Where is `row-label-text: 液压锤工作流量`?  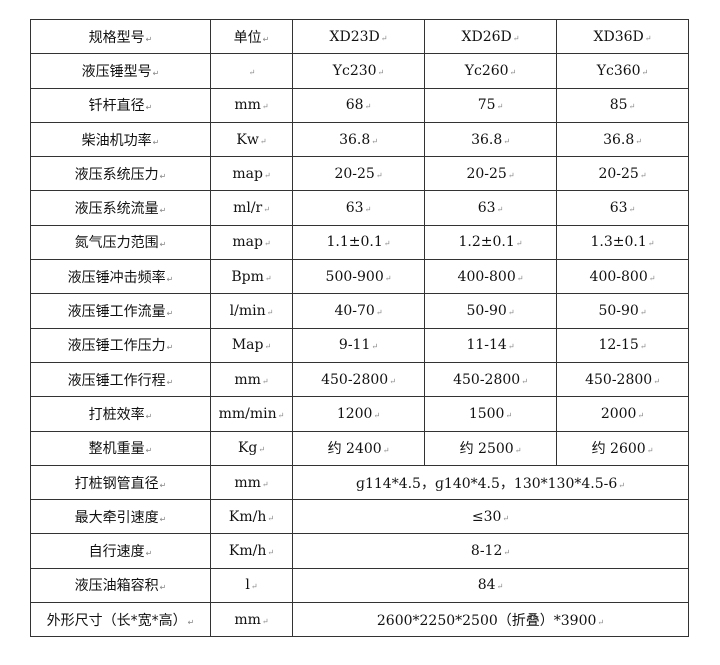
row-label-text: 液压锤工作流量 is located at coordinates (121, 312).